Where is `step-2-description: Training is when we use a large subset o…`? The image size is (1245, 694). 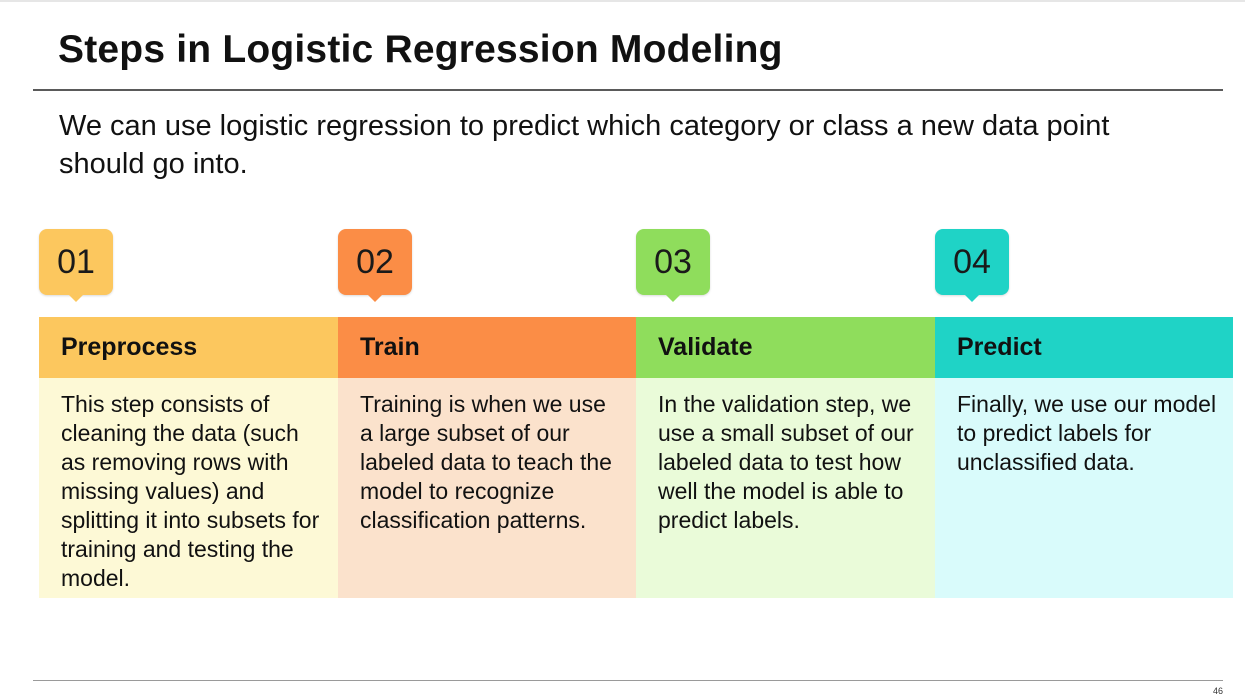 step-2-description: Training is when we use a large subset o… is located at coordinates (487, 488).